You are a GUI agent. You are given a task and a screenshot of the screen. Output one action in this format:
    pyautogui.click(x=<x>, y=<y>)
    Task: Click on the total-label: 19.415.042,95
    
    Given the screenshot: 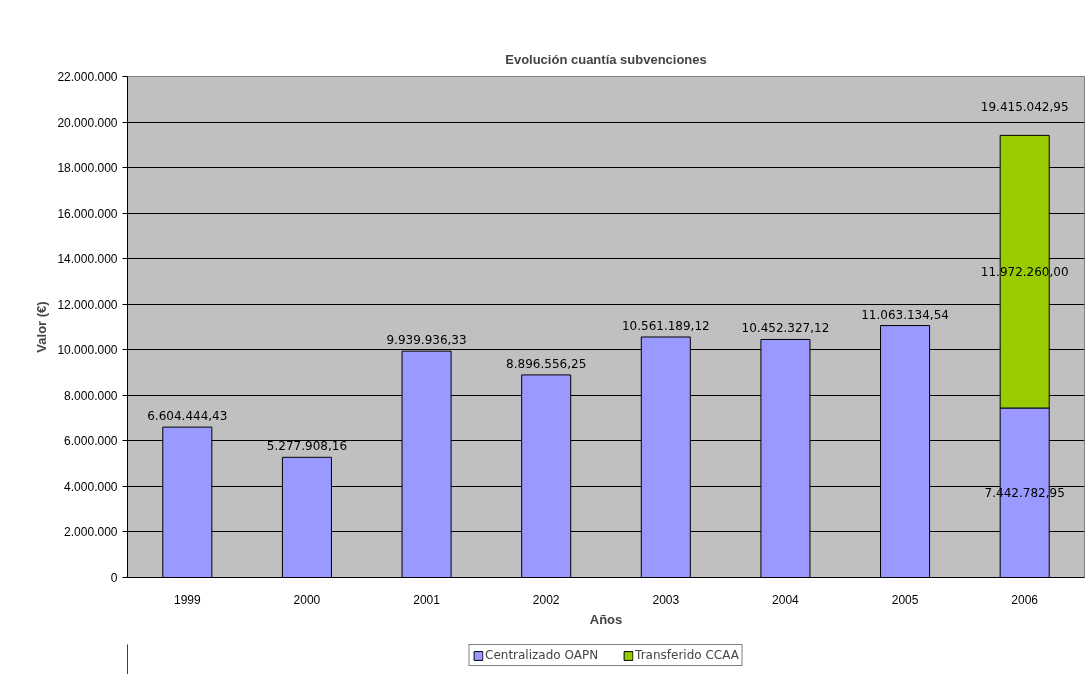 What is the action you would take?
    pyautogui.click(x=1024, y=107)
    